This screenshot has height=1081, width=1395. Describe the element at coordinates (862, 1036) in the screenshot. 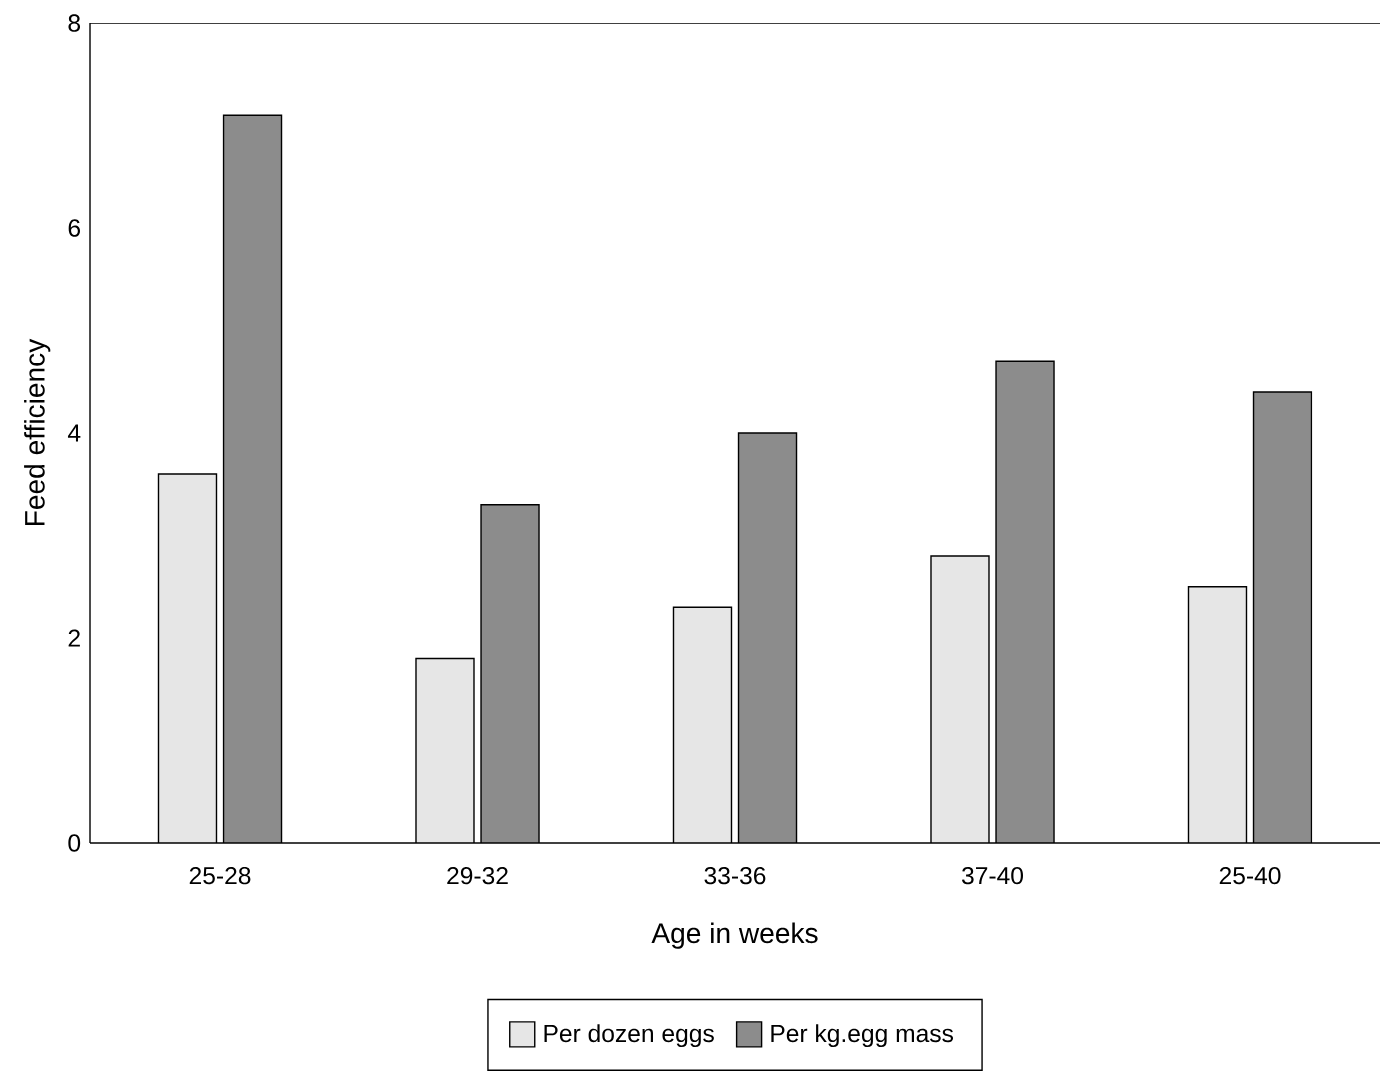

I see `legend-label: Per kg.egg mass` at that location.